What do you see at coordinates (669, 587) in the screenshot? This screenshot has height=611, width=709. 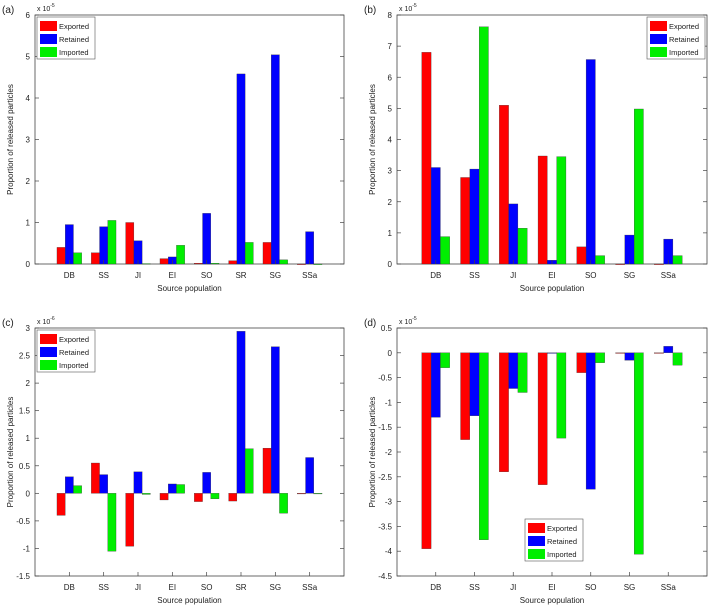 I see `x-tick-label: SSa` at bounding box center [669, 587].